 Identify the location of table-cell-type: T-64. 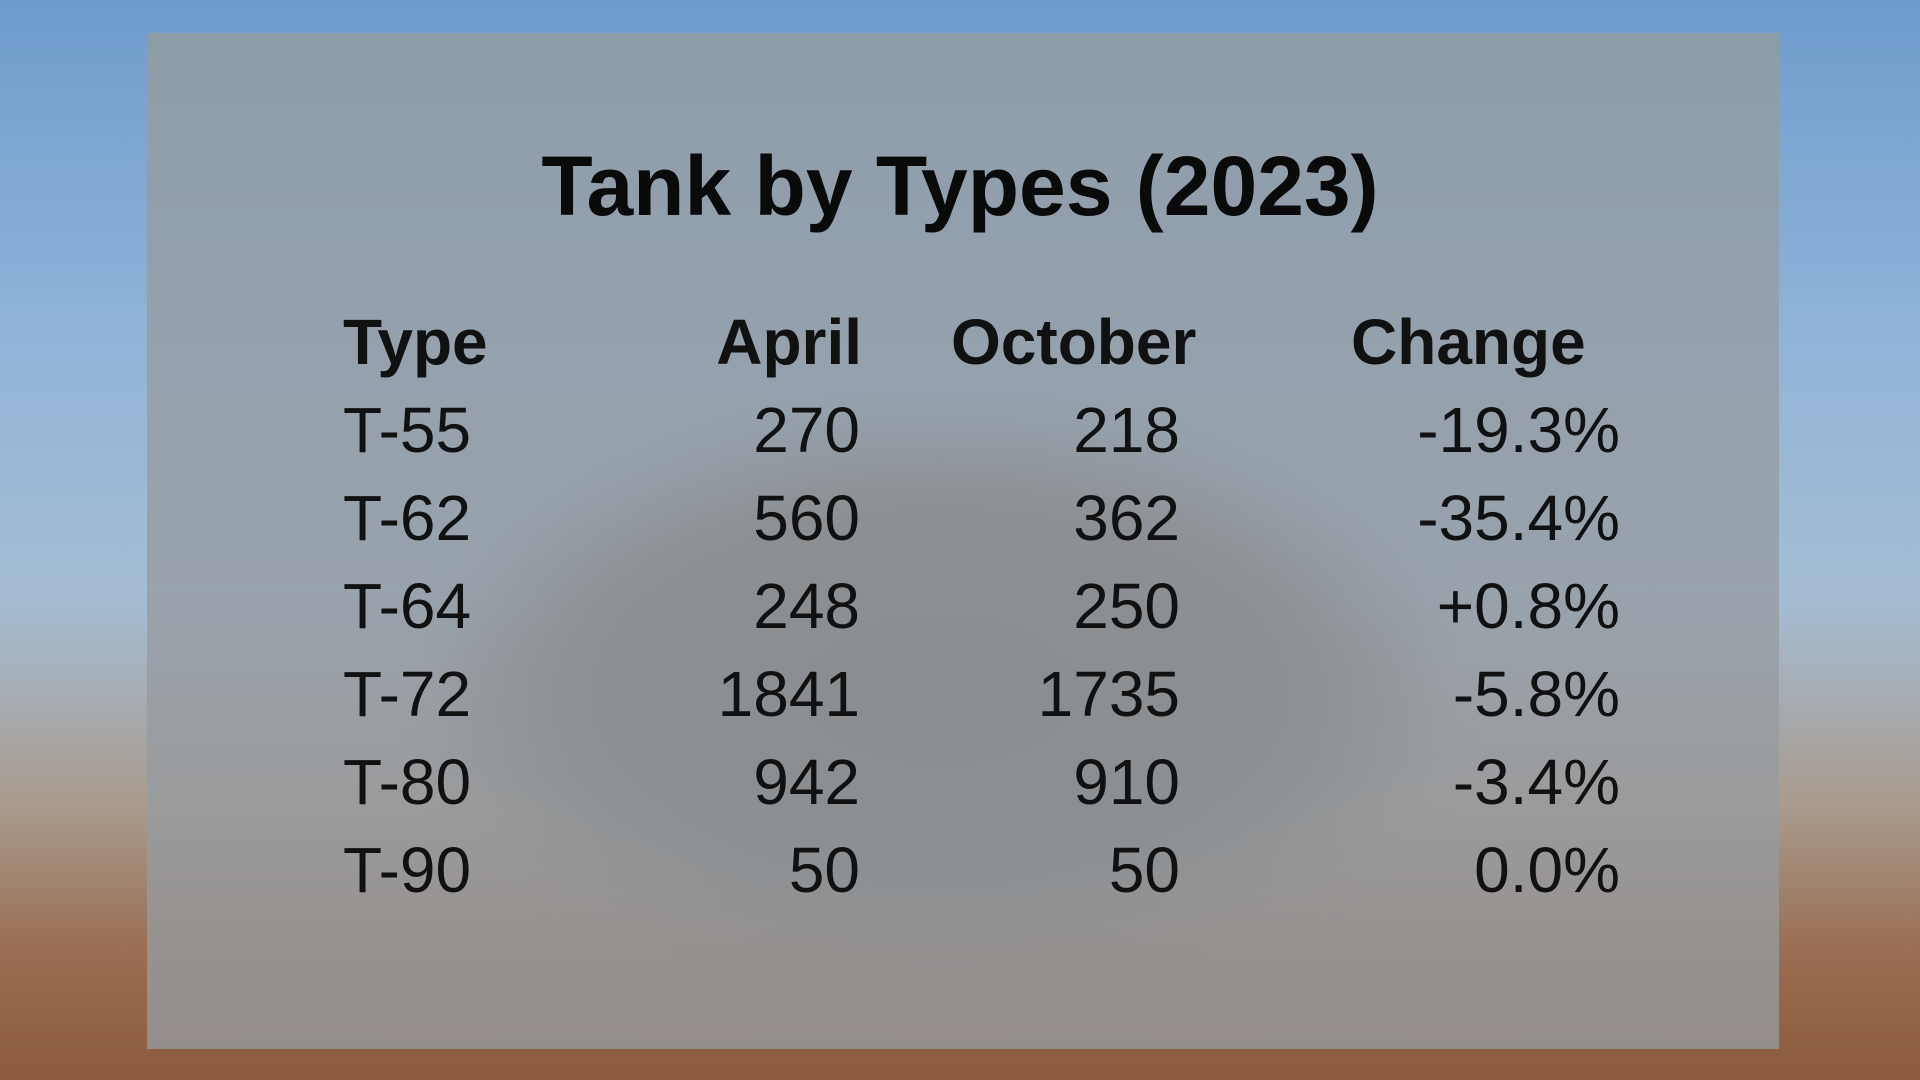
(407, 606).